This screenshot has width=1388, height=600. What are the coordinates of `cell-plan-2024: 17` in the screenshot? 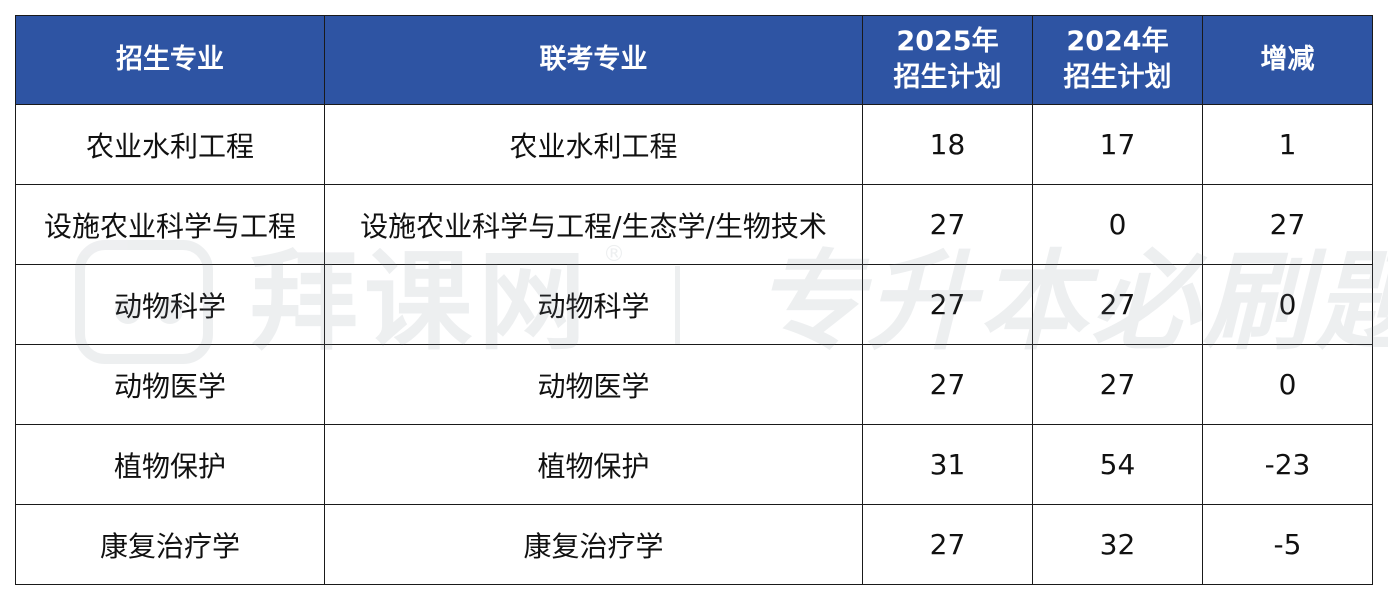 It's located at (1117, 144).